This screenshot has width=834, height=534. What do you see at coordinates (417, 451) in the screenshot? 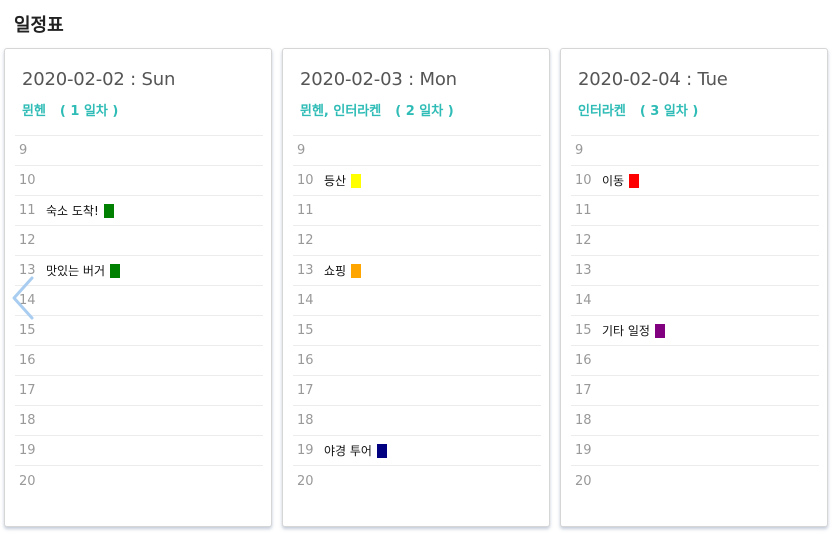
I see `time-slot: 19 야경 투어` at bounding box center [417, 451].